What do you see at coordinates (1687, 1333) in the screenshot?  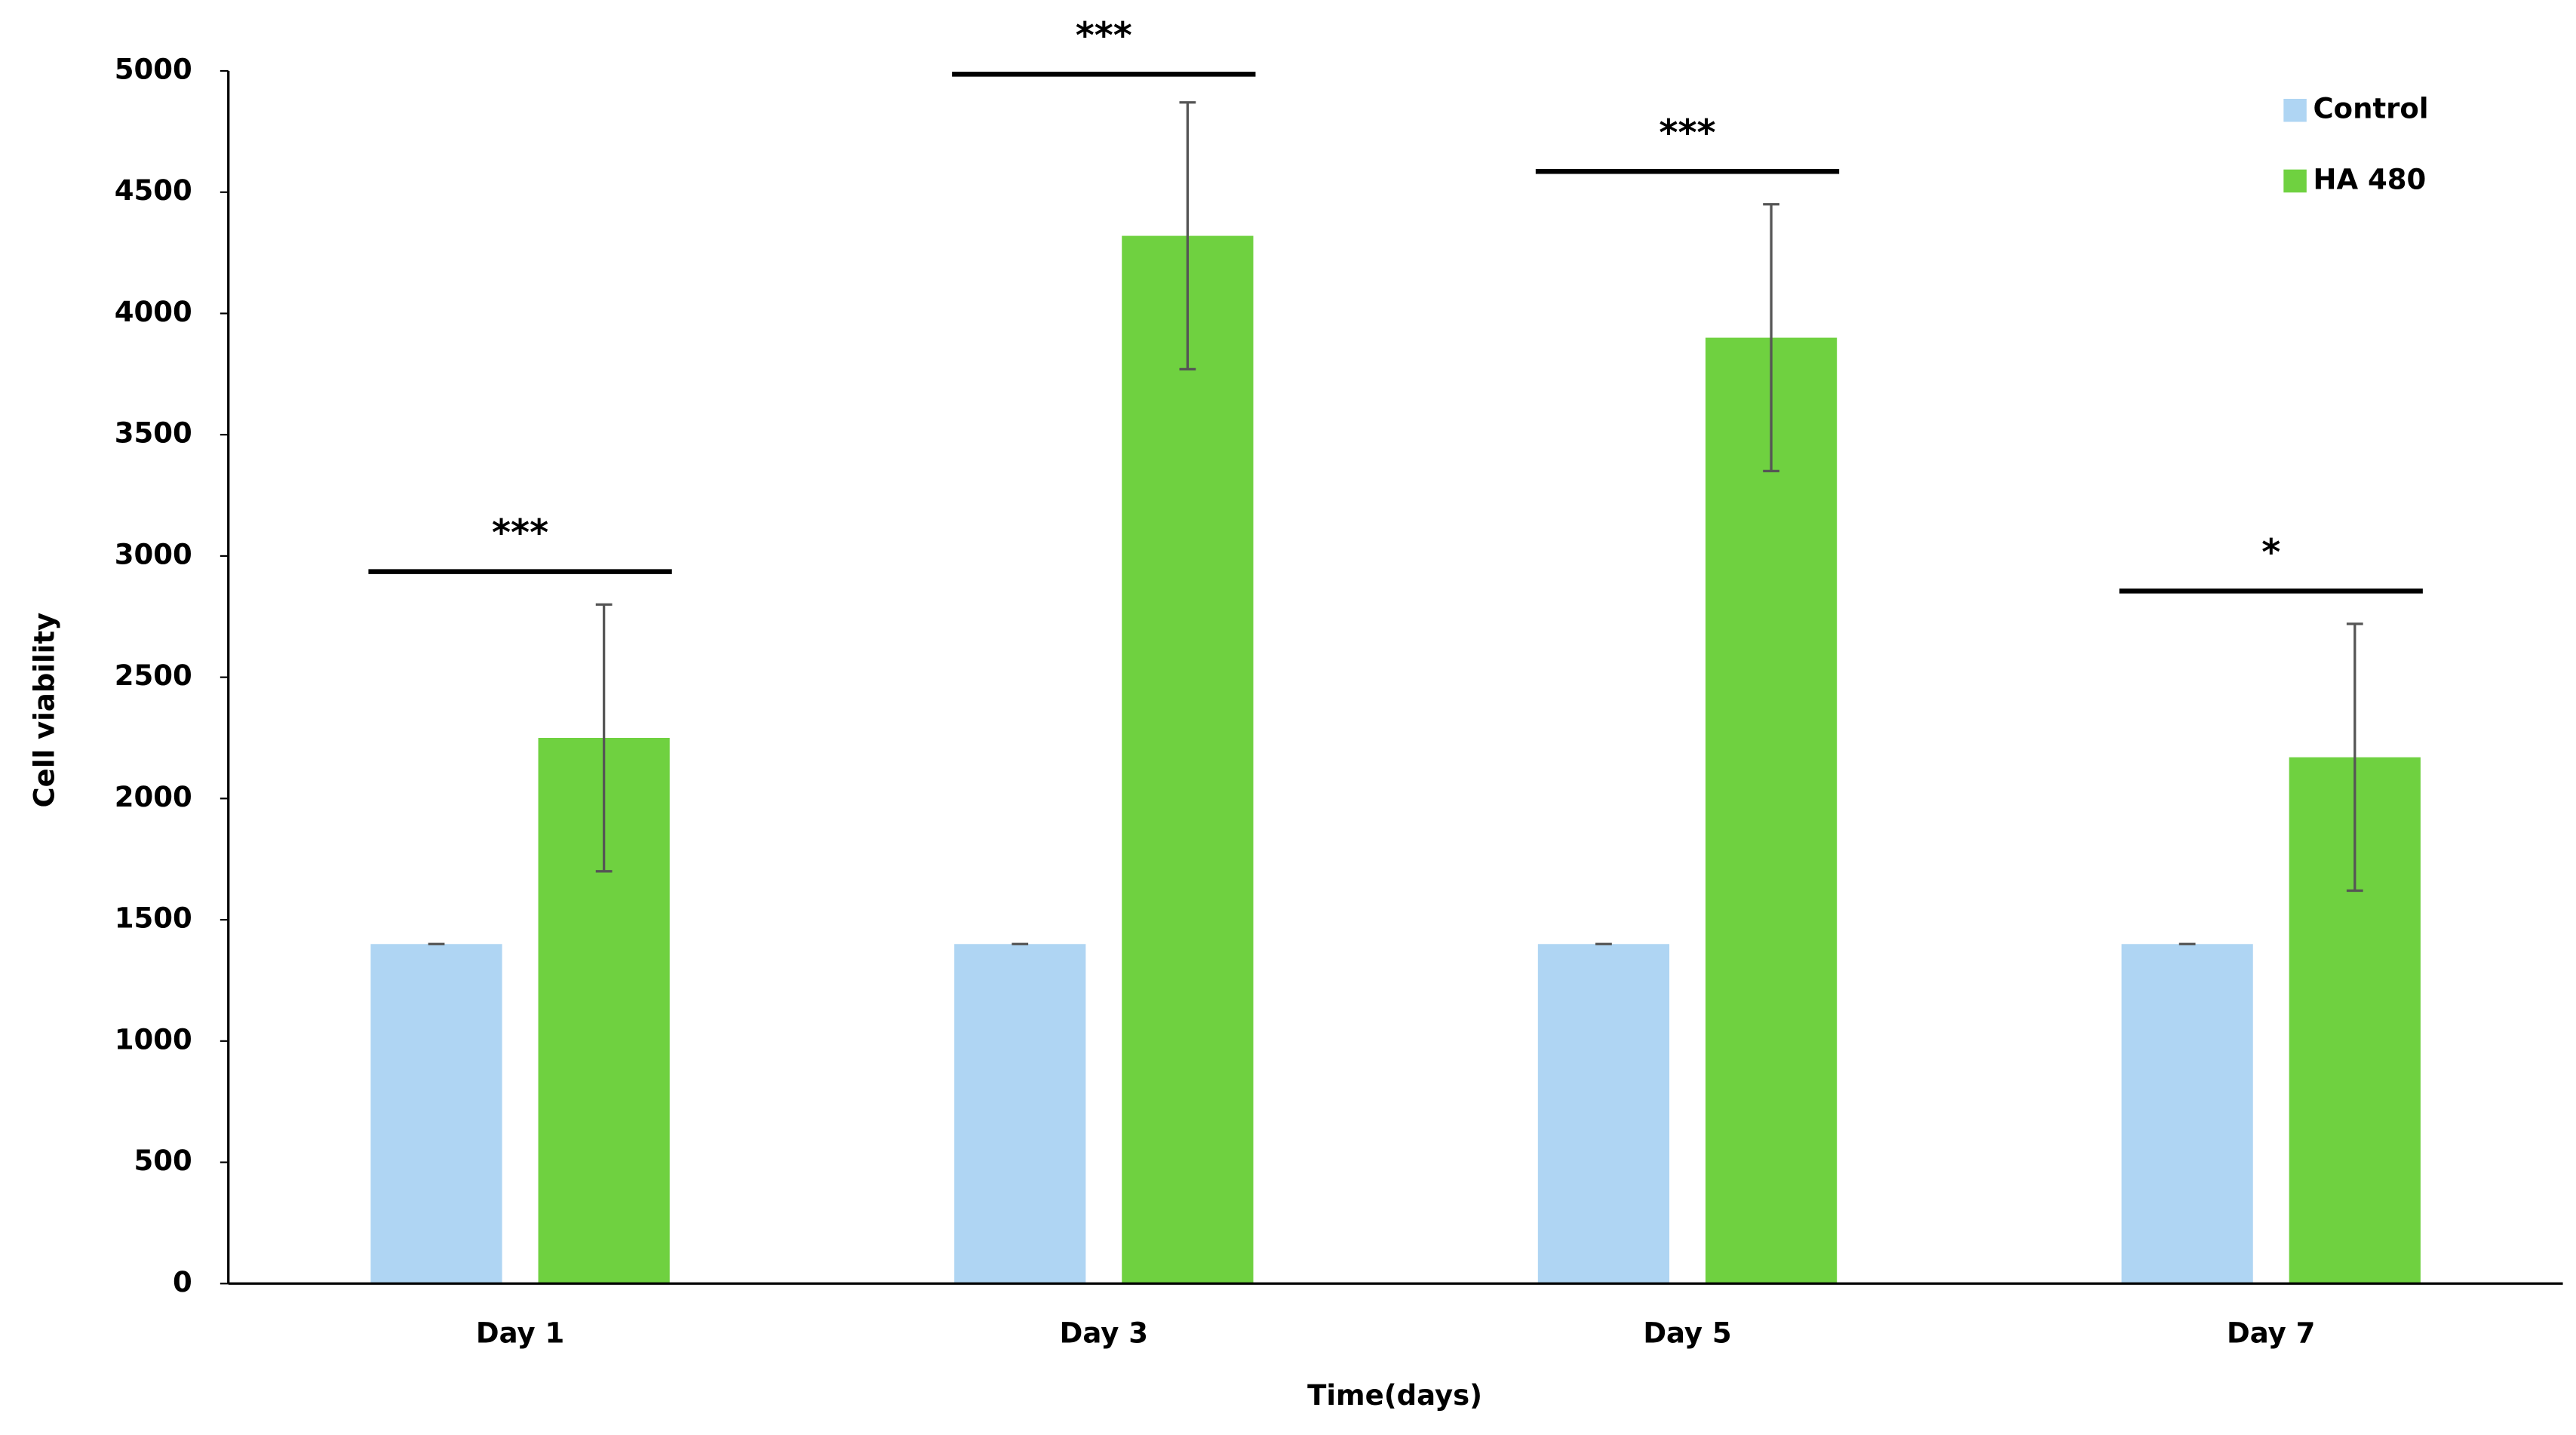 I see `x-tick-label: Day 5` at bounding box center [1687, 1333].